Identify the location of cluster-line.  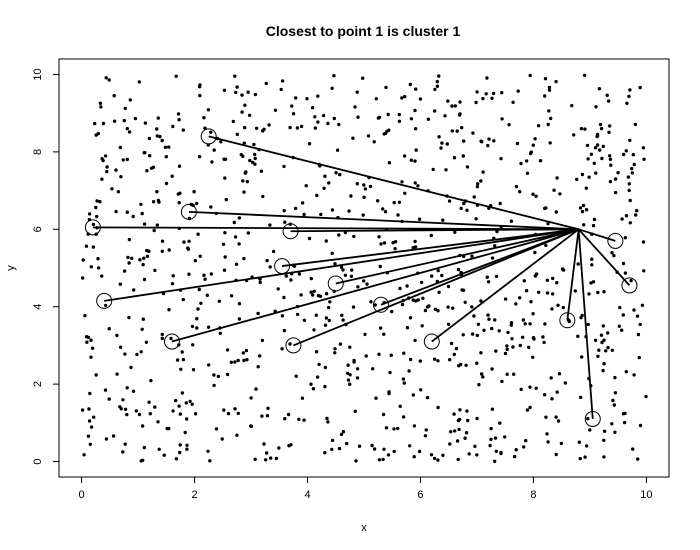
(375, 285).